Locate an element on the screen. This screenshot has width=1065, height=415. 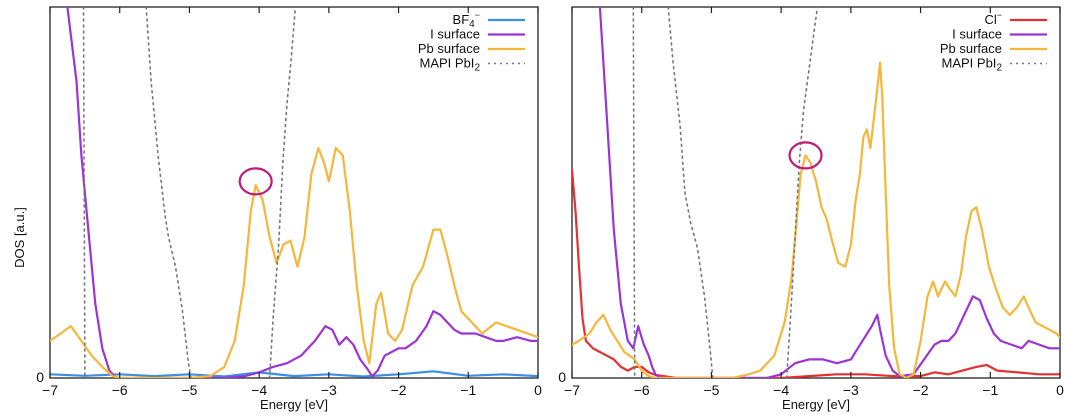
left-y-axis-title: DOS [a.u.] is located at coordinates (19, 237).